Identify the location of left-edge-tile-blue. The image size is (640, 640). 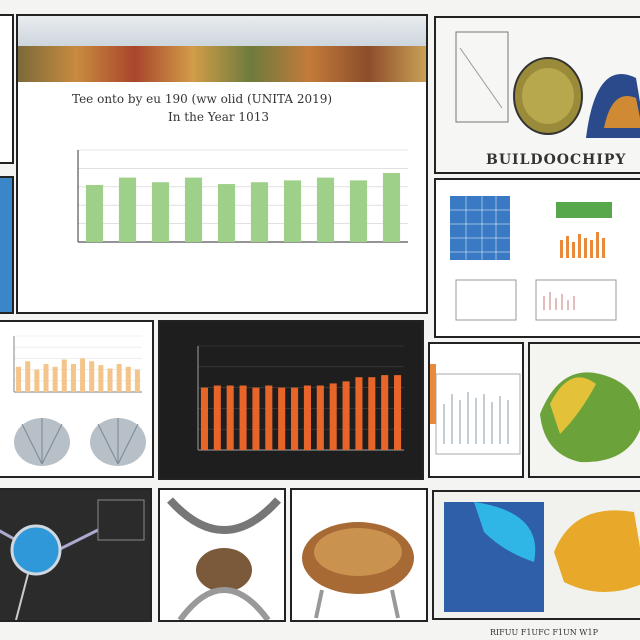
(7, 245).